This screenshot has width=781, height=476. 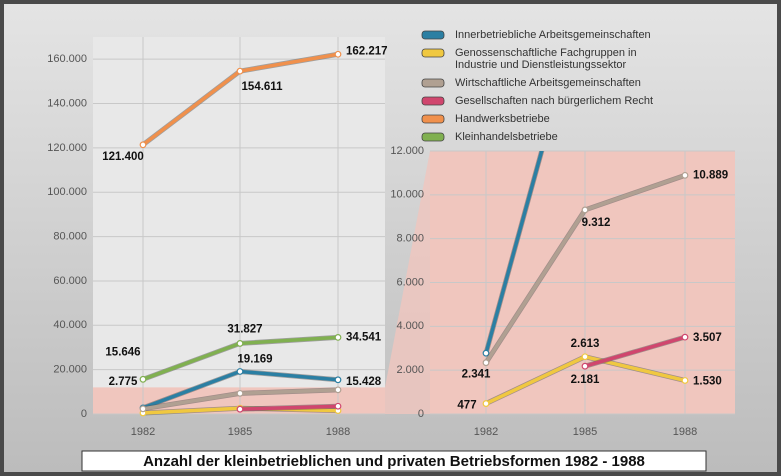 What do you see at coordinates (585, 279) in the screenshot?
I see `series-group` at bounding box center [585, 279].